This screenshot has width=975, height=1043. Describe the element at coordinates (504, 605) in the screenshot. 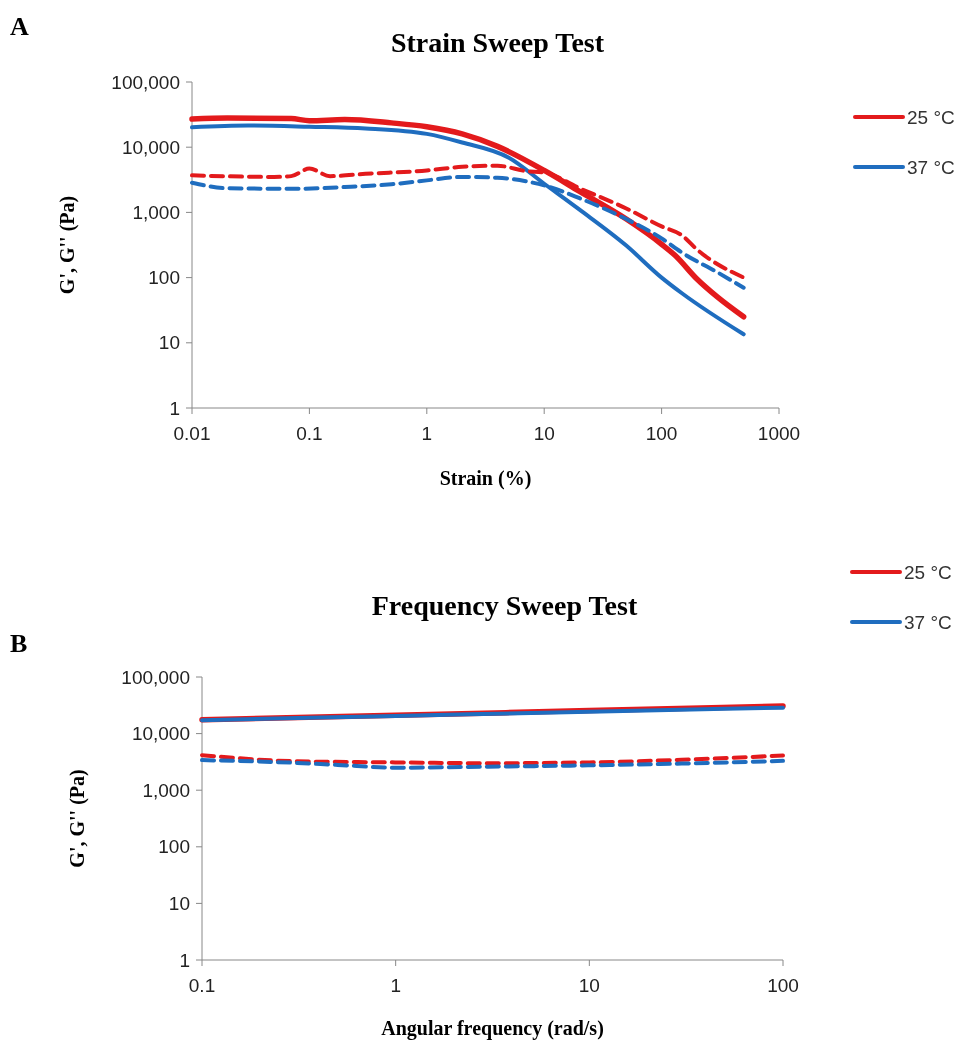

I see `chart-title: Frequency Sweep Test` at that location.